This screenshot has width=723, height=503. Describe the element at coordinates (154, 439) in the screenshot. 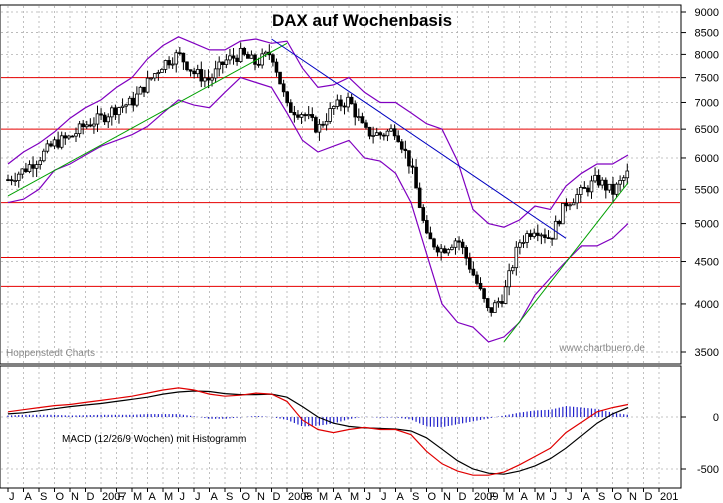

I see `macd-label: MACD (12/26/9 Wochen) mit Histogramm` at that location.